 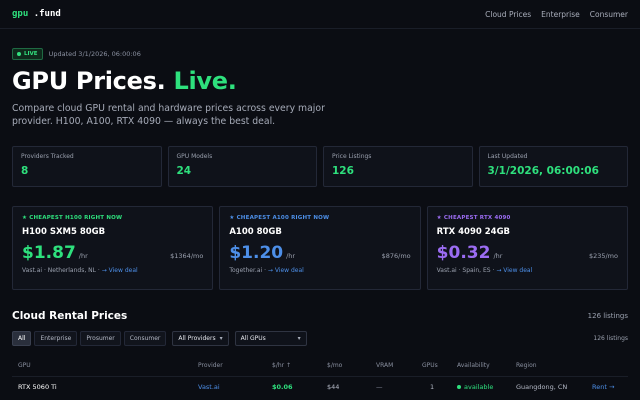 What do you see at coordinates (543, 171) in the screenshot?
I see `stat-value: 3/1/2026, 06:00:06` at bounding box center [543, 171].